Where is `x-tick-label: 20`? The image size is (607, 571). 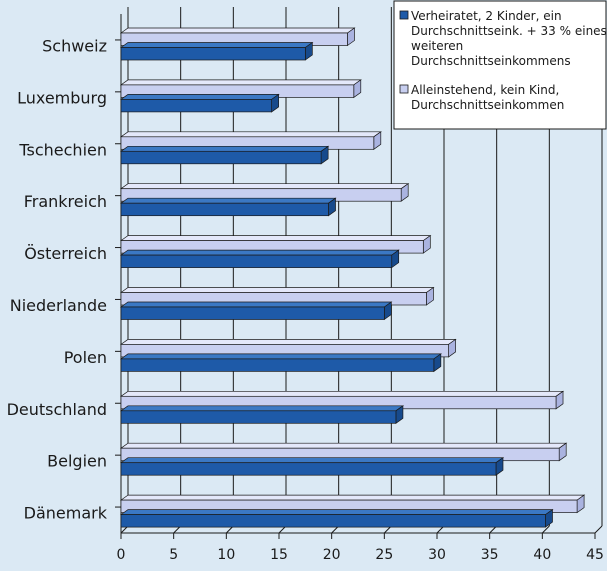
x-tick-label: 20 is located at coordinates (332, 555).